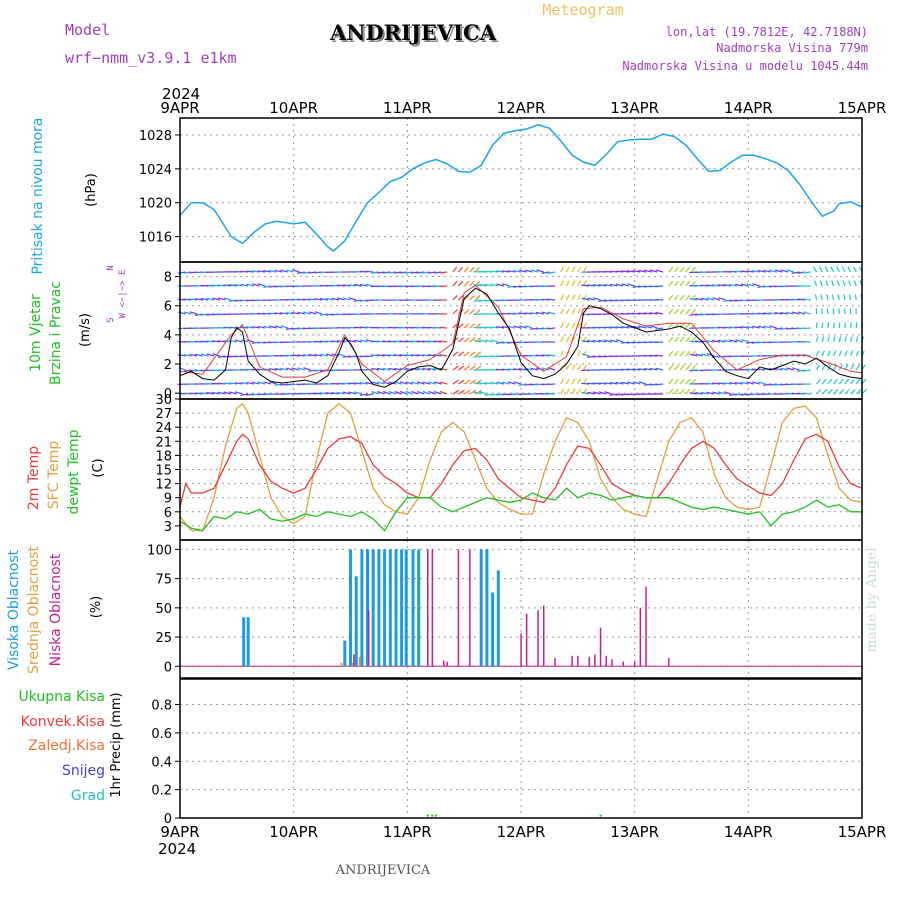 The width and height of the screenshot is (900, 900). I want to click on date-label-top: 12APR, so click(521, 108).